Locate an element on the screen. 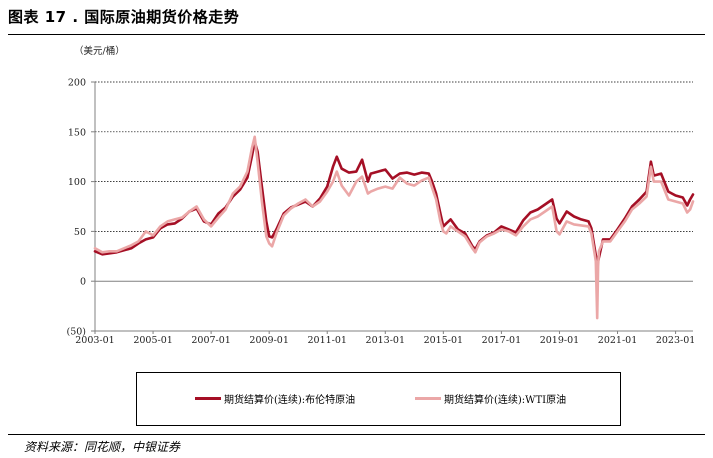 This screenshot has height=458, width=713. x-tick-label: 2005-01 is located at coordinates (152, 340).